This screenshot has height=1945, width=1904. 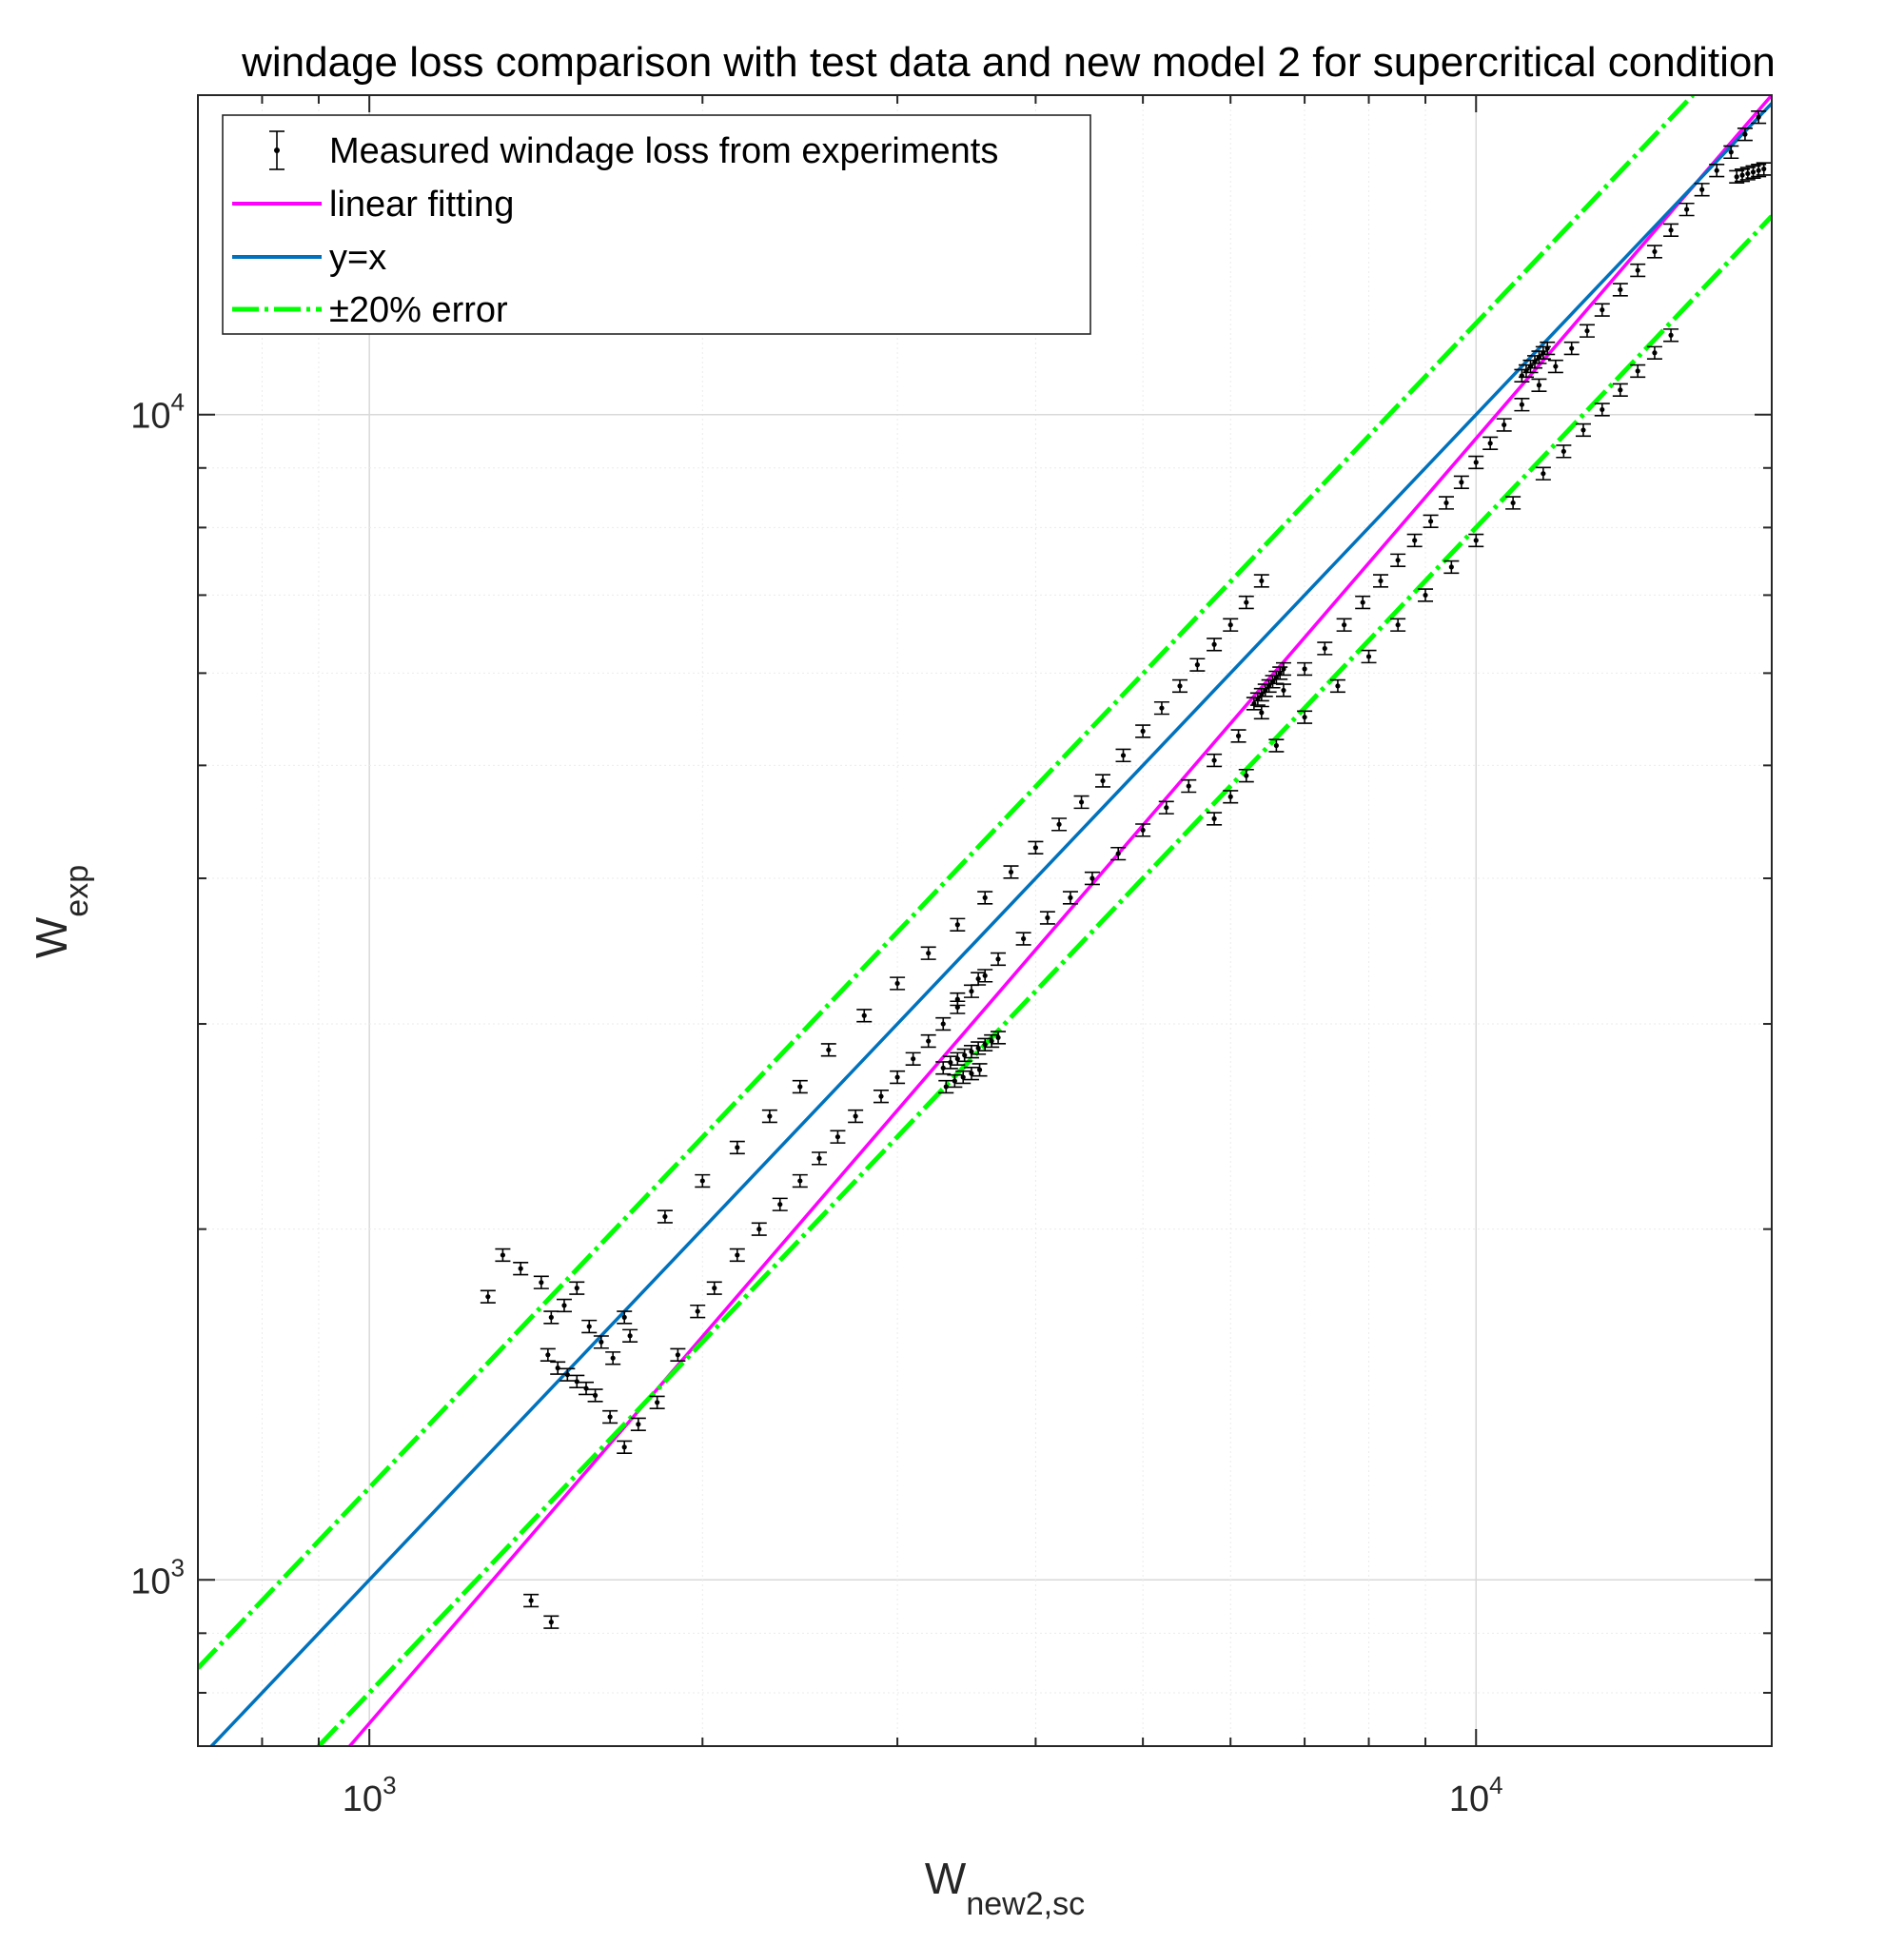 What do you see at coordinates (178, 1568) in the screenshot?
I see `y-tick-exponent: 3` at bounding box center [178, 1568].